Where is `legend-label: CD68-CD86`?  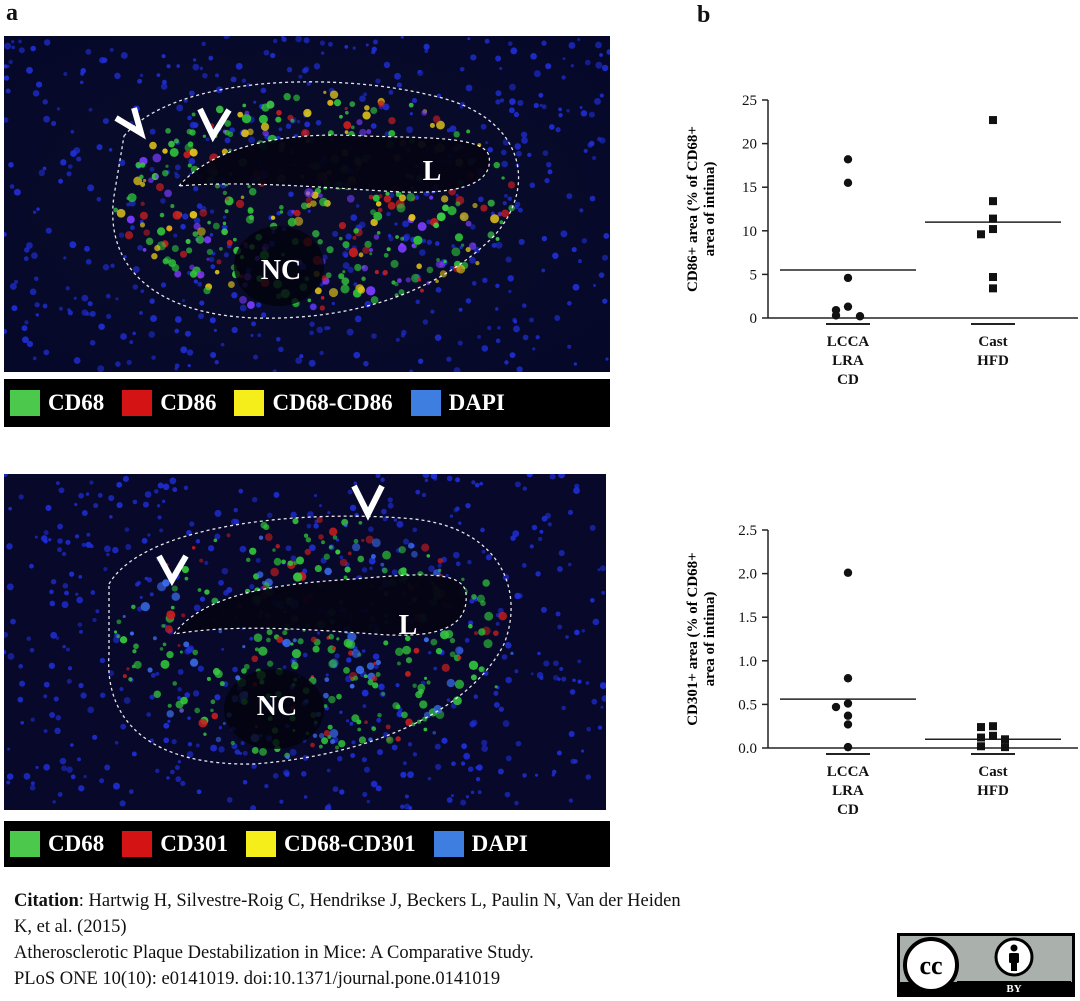
legend-label: CD68-CD86 is located at coordinates (332, 402).